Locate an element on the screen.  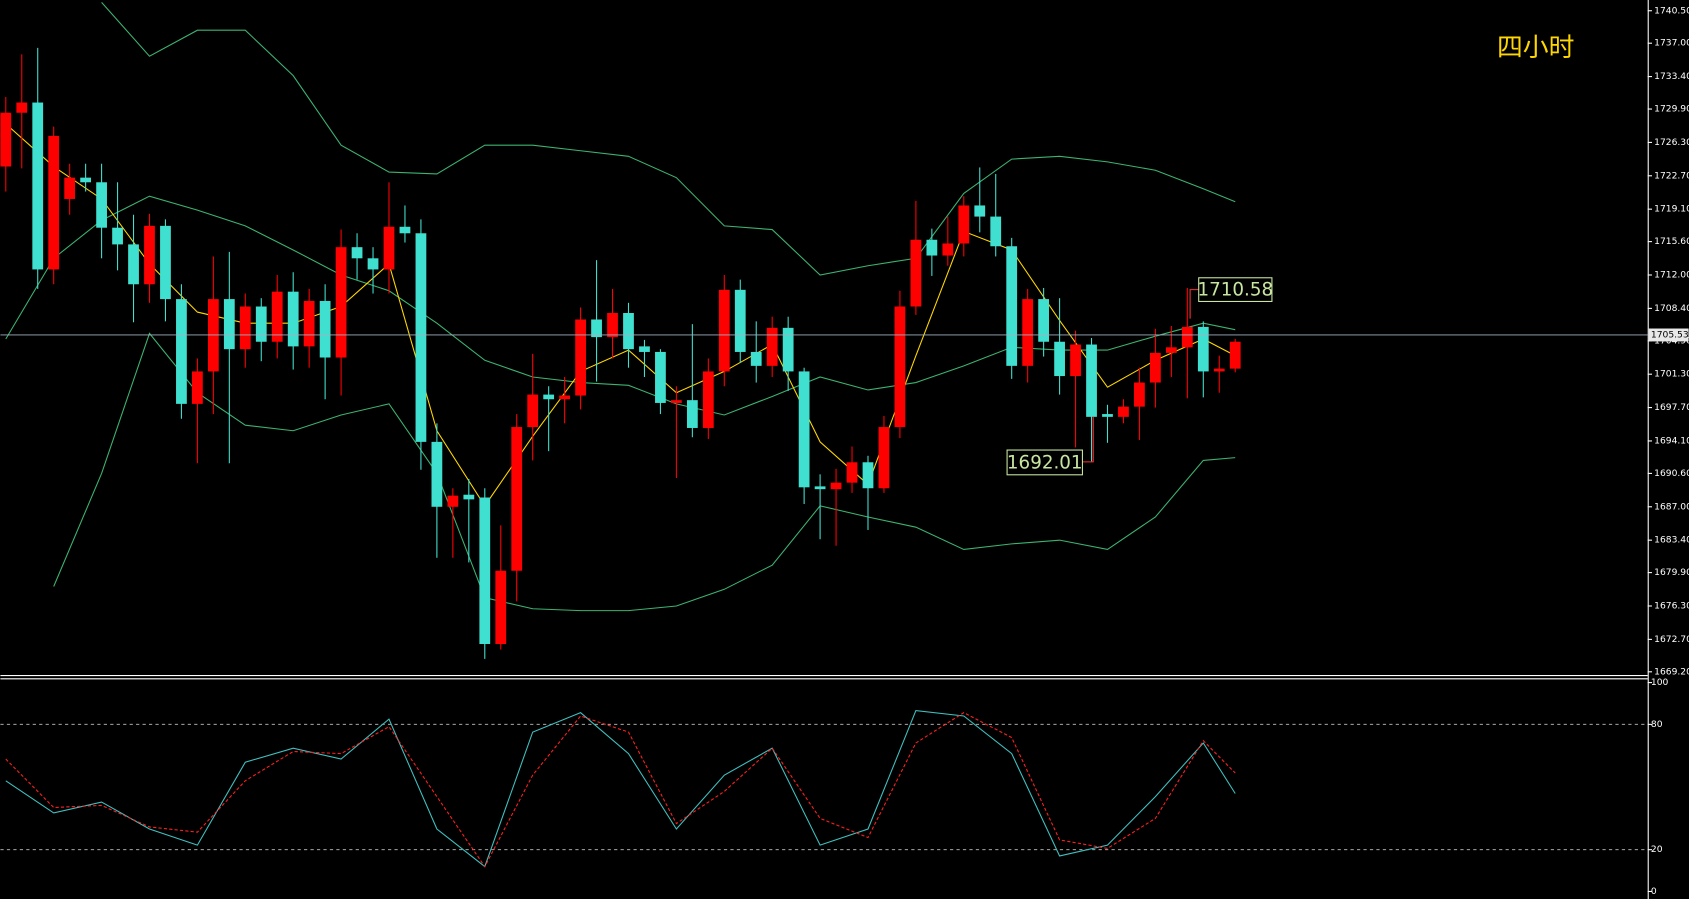
y-tick-label: 20 is located at coordinates (1657, 850).